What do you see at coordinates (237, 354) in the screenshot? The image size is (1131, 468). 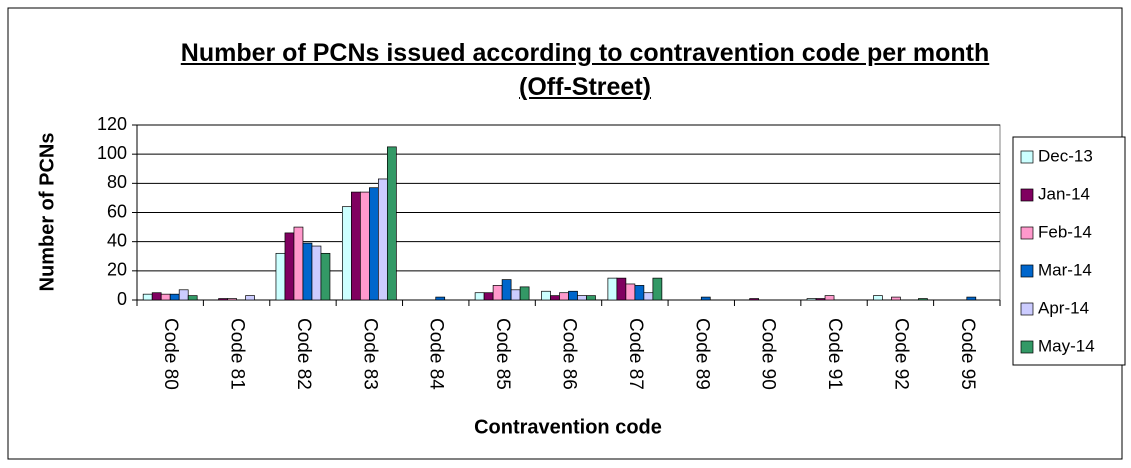 I see `x-tick-label: Code 81` at bounding box center [237, 354].